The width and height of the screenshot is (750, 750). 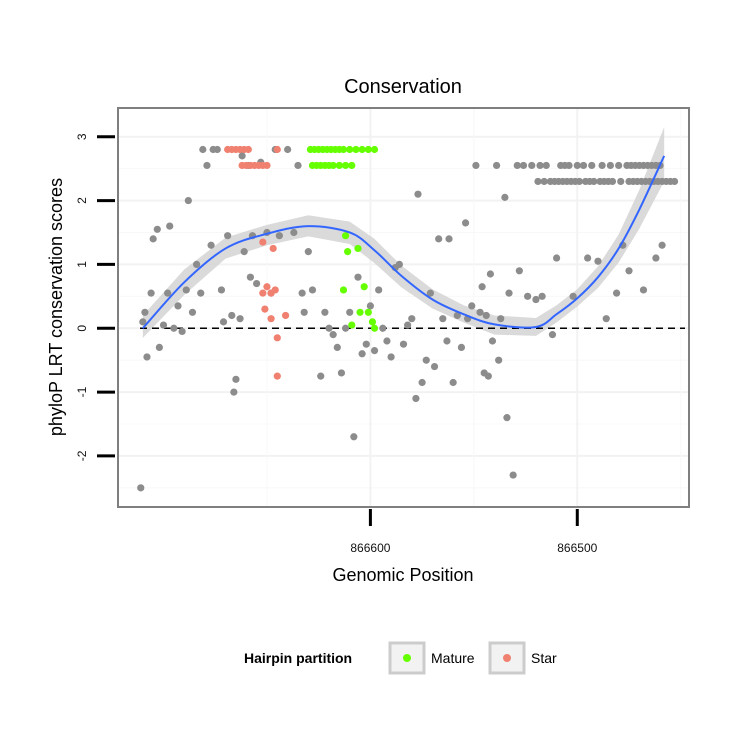 I want to click on chart-title: Conservation, so click(x=403, y=87).